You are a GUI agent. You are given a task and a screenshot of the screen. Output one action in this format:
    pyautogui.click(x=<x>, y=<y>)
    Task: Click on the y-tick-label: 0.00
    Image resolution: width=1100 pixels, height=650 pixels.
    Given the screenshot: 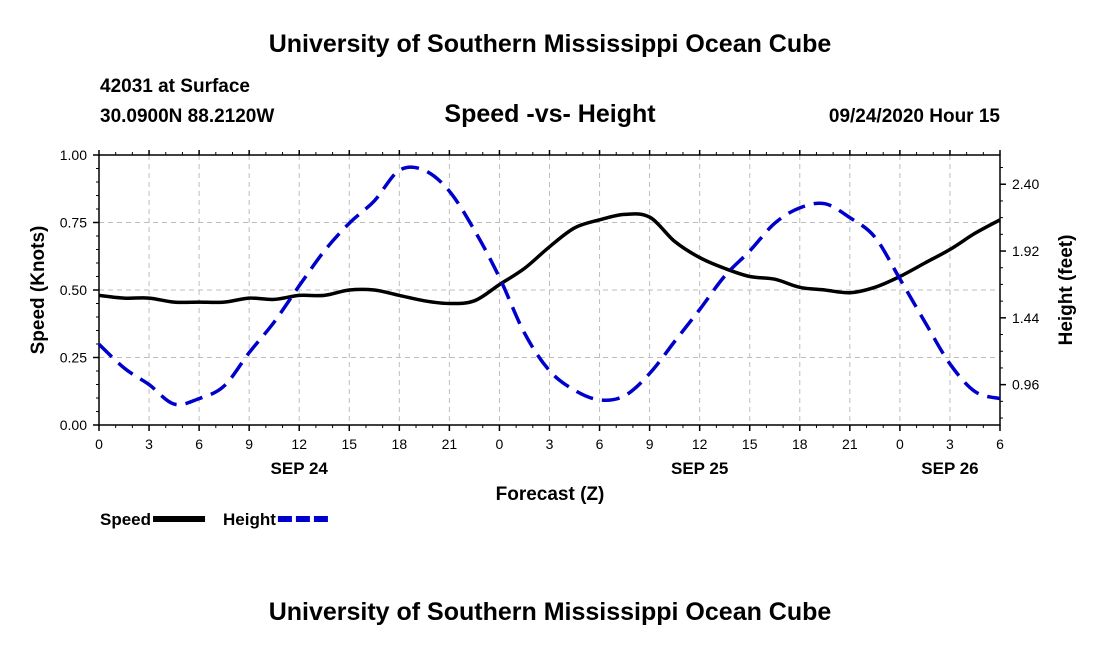 What is the action you would take?
    pyautogui.click(x=73, y=425)
    